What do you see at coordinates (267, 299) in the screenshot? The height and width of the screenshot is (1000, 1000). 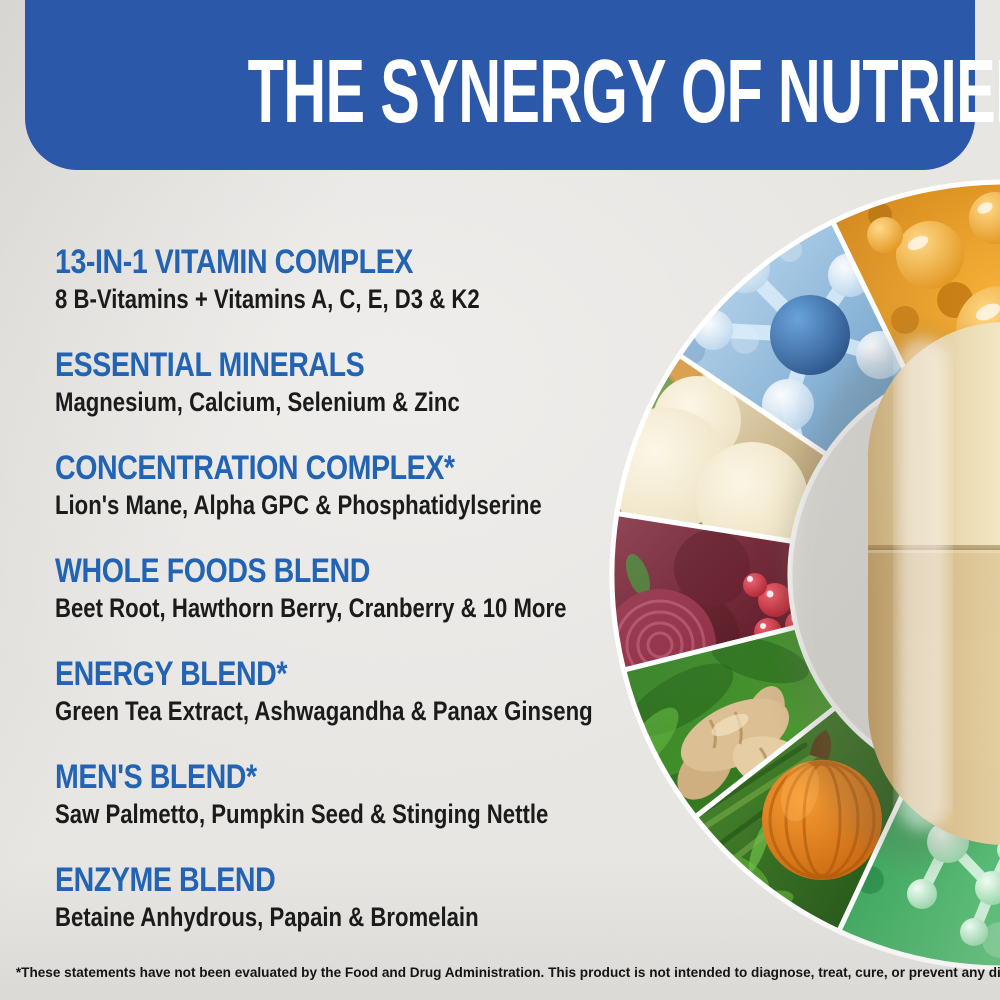 I see `section-detail-text: 8 B-Vitamins + Vitamins A, C, E, D3 & K2` at bounding box center [267, 299].